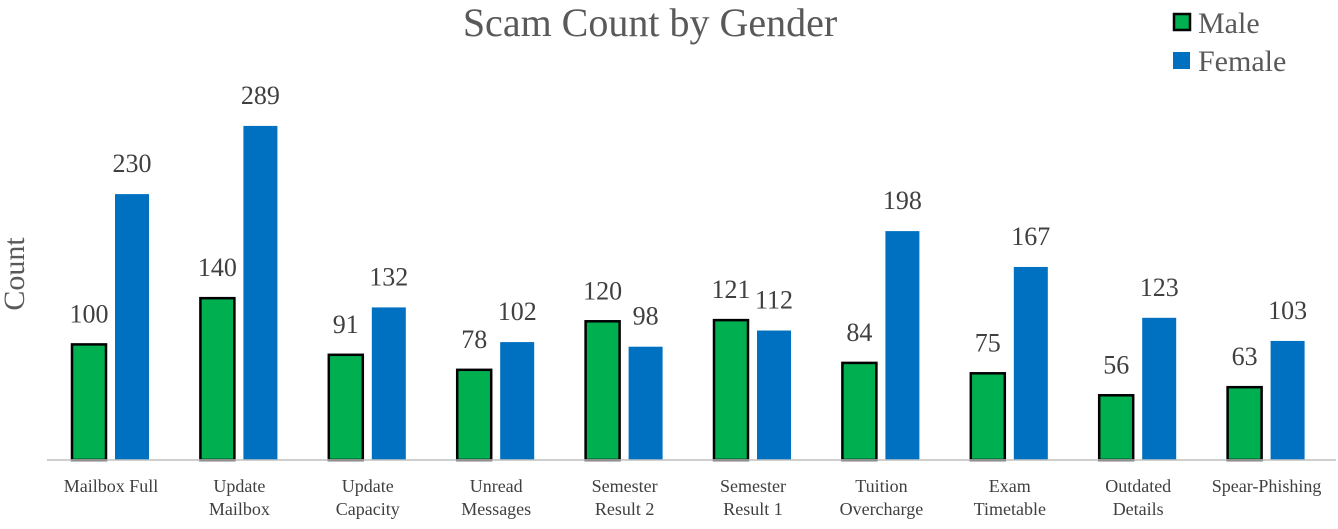 The height and width of the screenshot is (529, 1338). Describe the element at coordinates (496, 497) in the screenshot. I see `x-tick-label: Unread Messages` at that location.